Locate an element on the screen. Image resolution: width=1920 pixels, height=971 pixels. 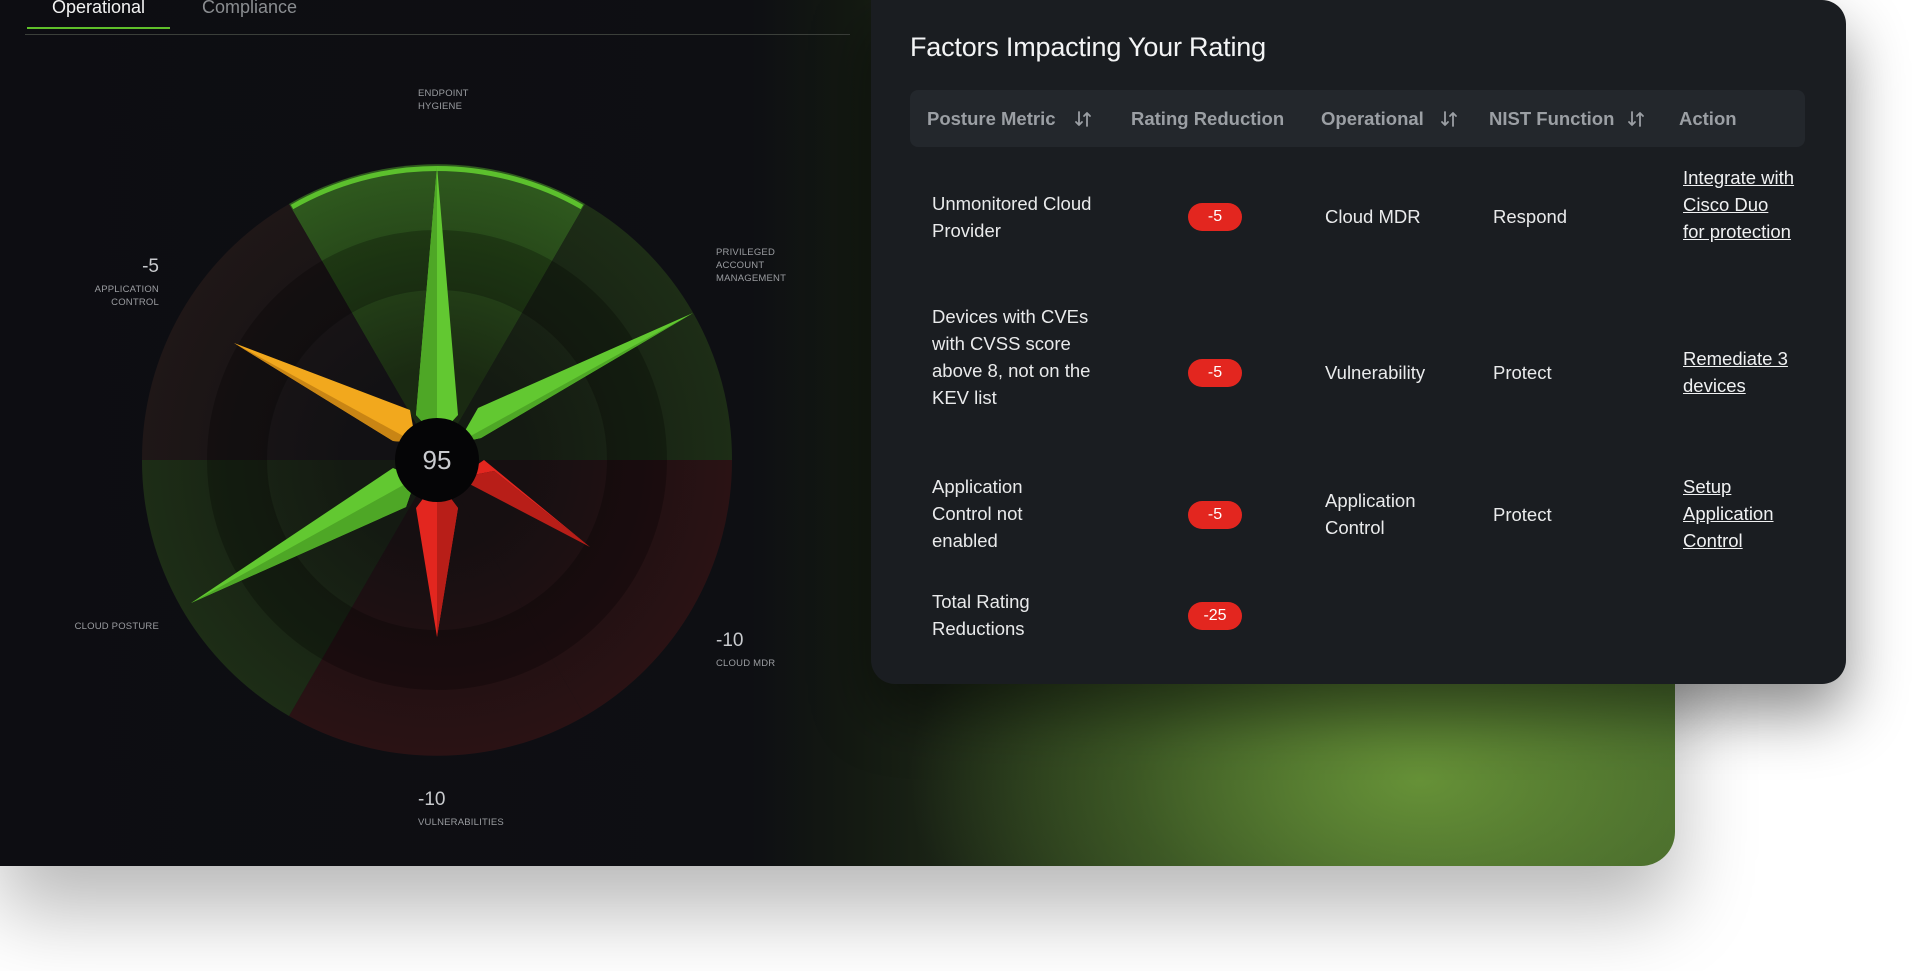
label-cloud-mdr: CLOUD MDR is located at coordinates (745, 663).